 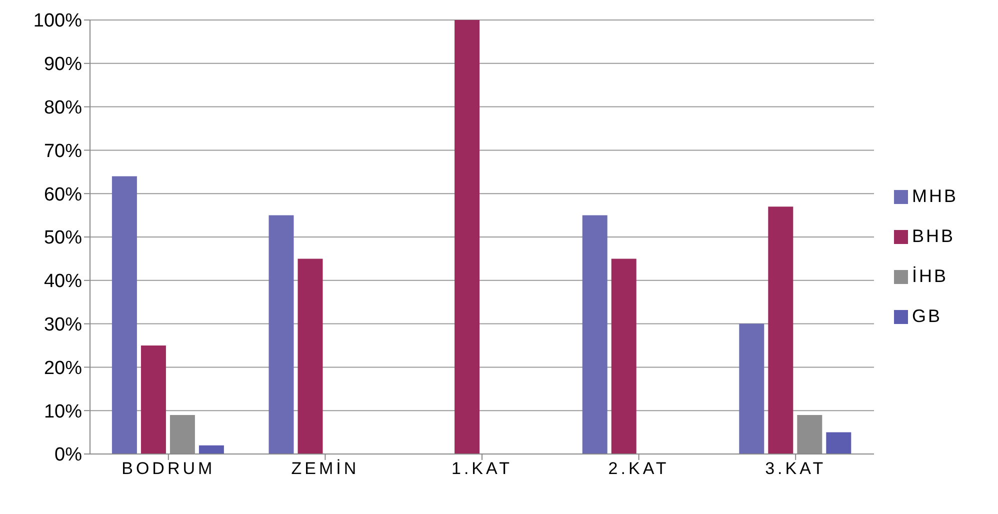 I want to click on y-tick-label: 90%, so click(x=63, y=65).